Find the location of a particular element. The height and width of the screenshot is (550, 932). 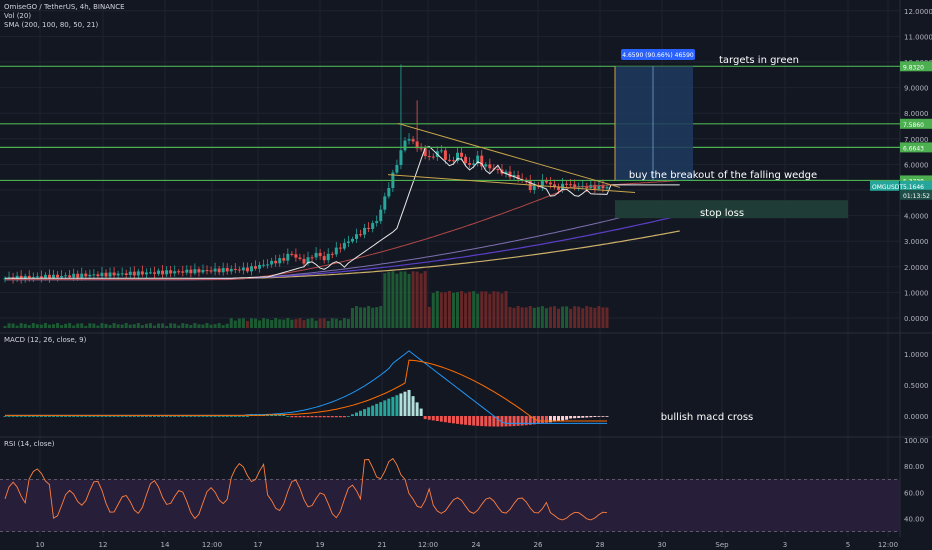

symbol-tag: OMGUSDT is located at coordinates (887, 187).